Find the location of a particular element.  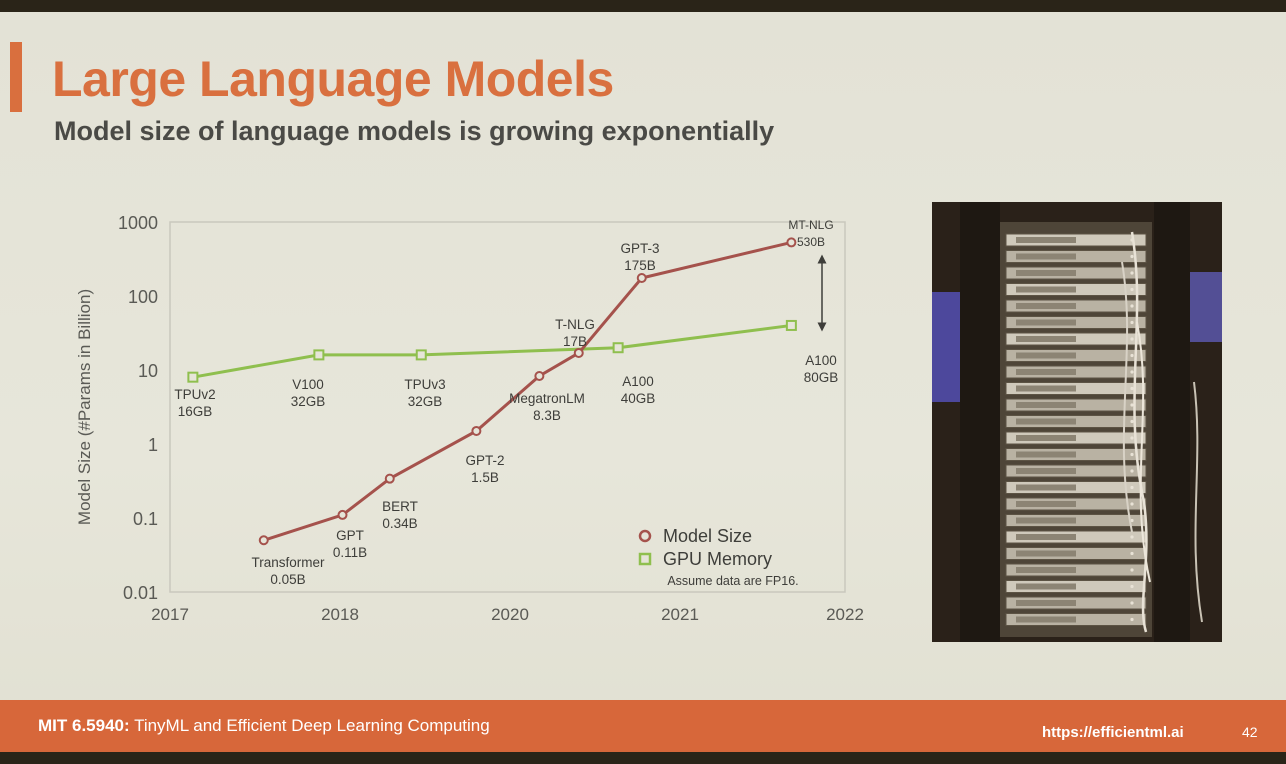

point-label-value: 80GB is located at coordinates (821, 377).